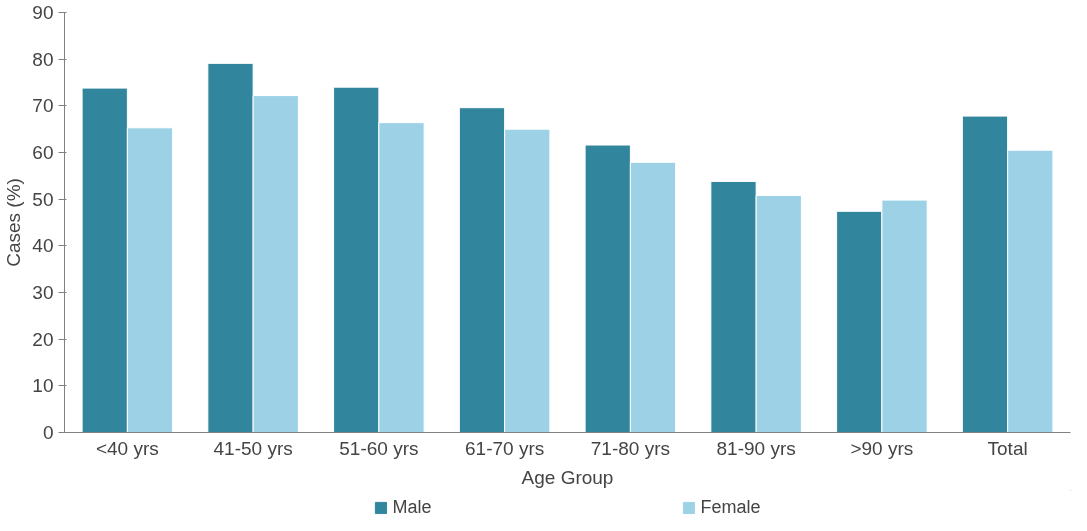  I want to click on y-tick-label: 70, so click(43, 106).